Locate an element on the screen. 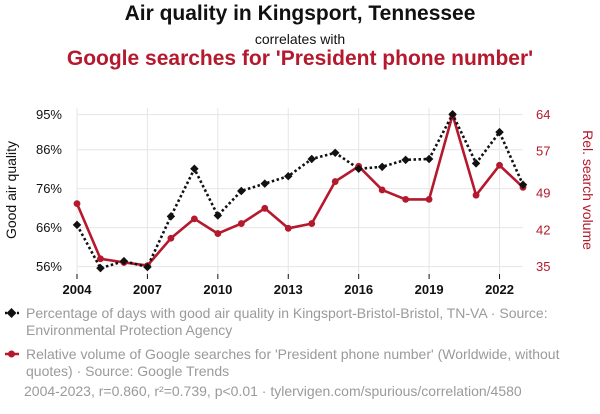 The height and width of the screenshot is (414, 600). x-tick-label: 2007 is located at coordinates (147, 289).